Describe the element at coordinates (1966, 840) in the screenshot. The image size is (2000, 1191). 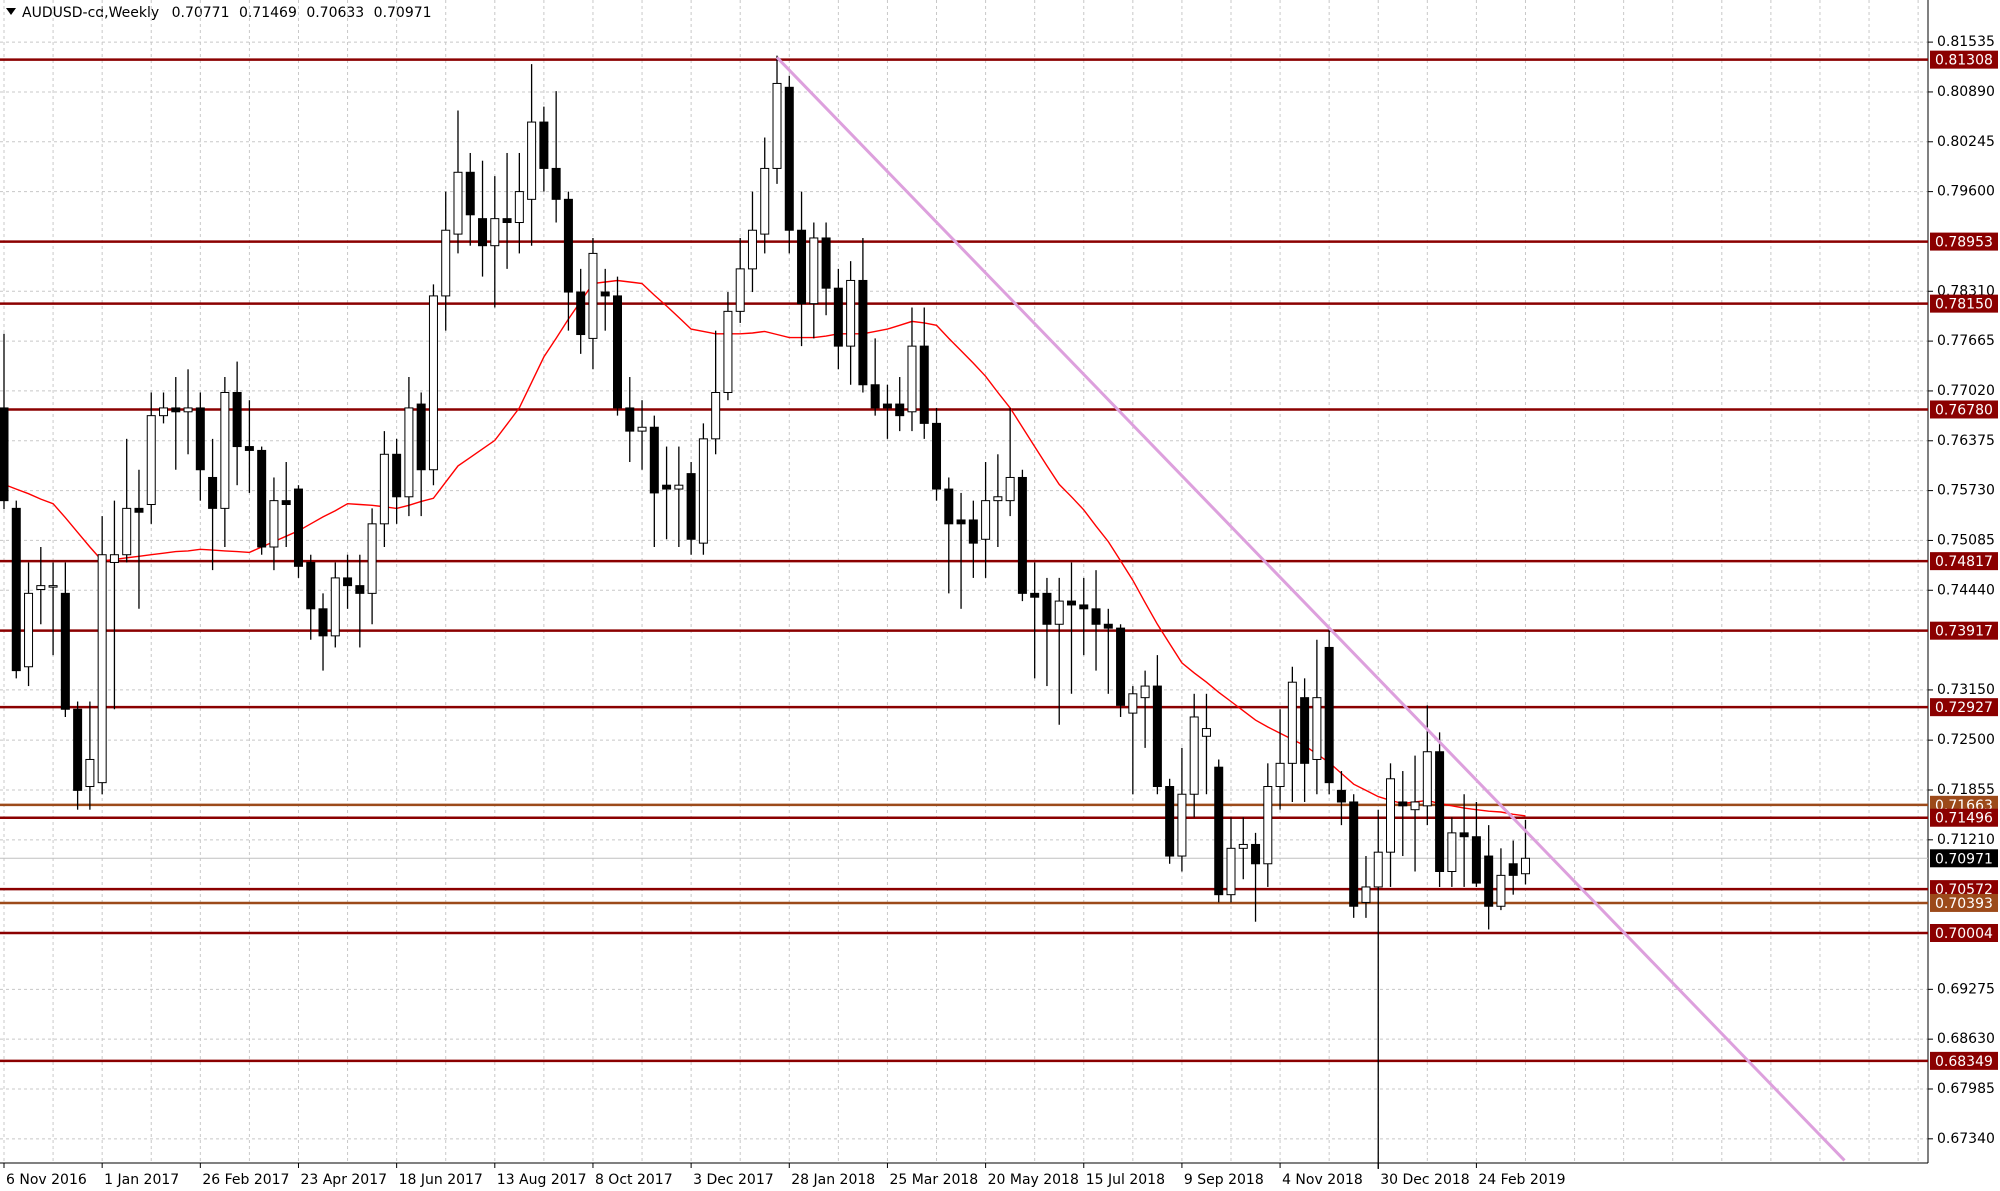
I see `y-tick-label: 0.71210` at that location.